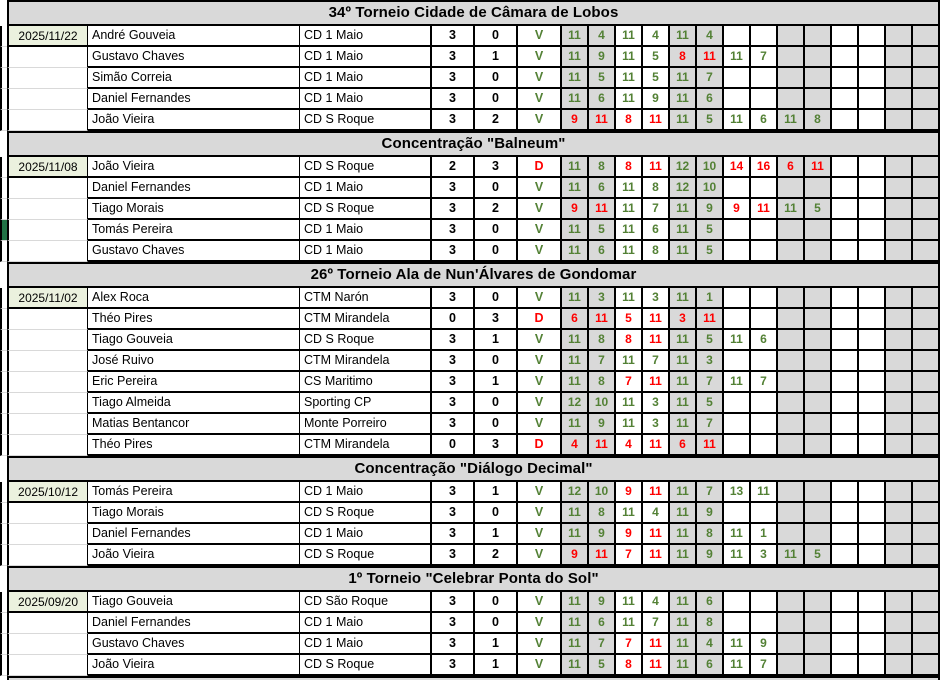  I want to click on result-cell: D, so click(540, 445).